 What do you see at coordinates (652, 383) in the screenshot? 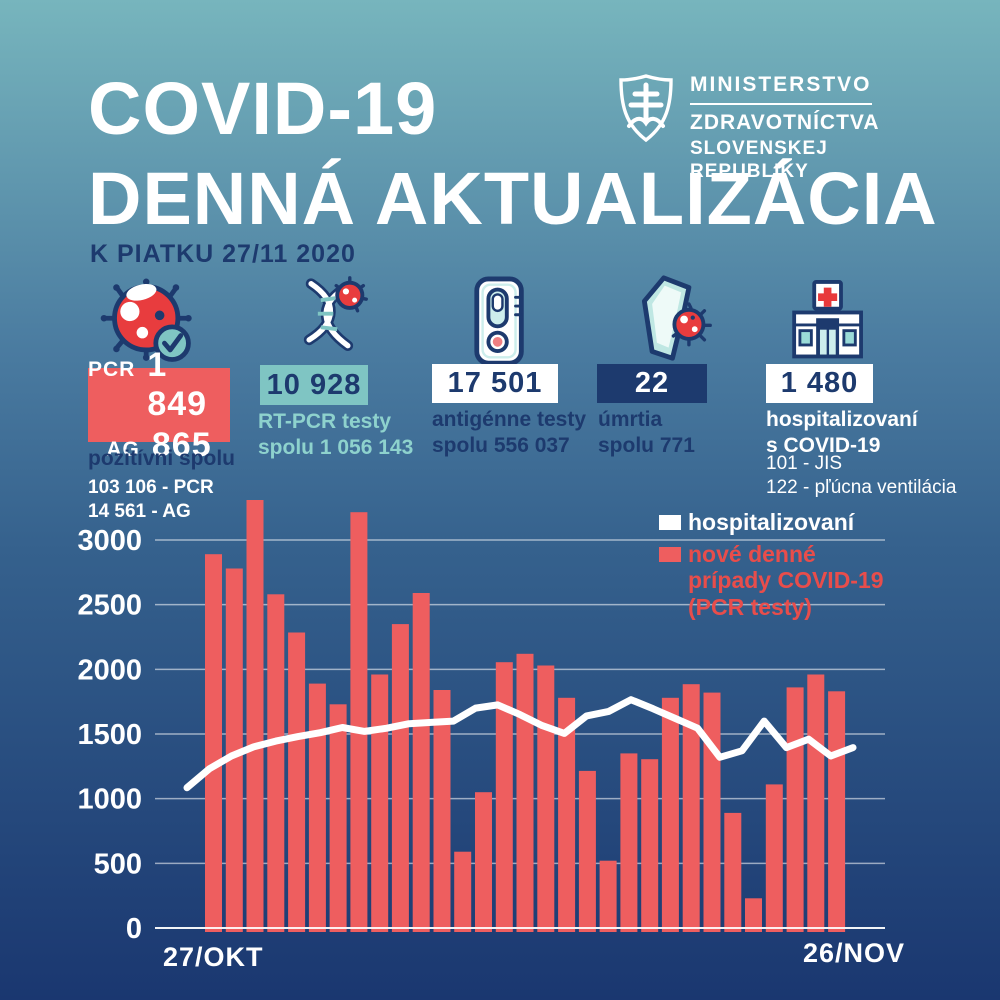
I see `badge-deaths: 22` at bounding box center [652, 383].